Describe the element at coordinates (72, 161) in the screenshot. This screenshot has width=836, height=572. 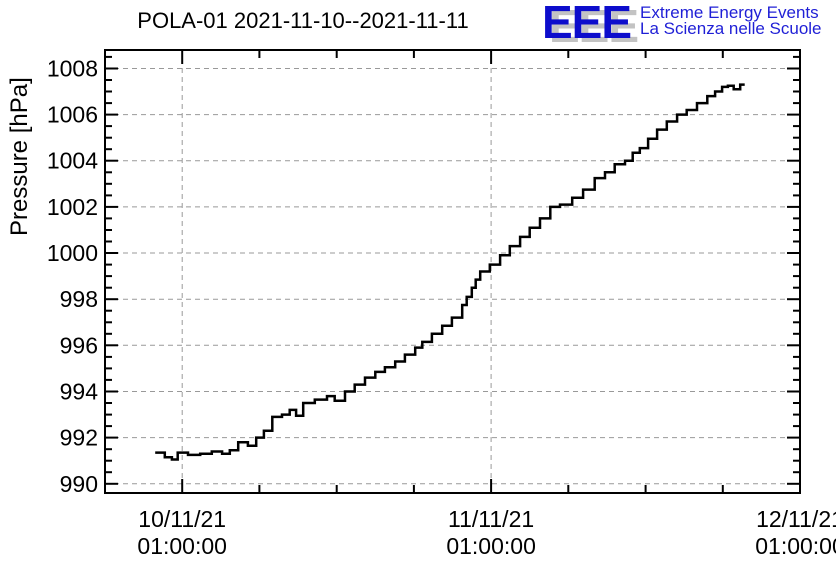
I see `y-tick-label: 1004` at that location.